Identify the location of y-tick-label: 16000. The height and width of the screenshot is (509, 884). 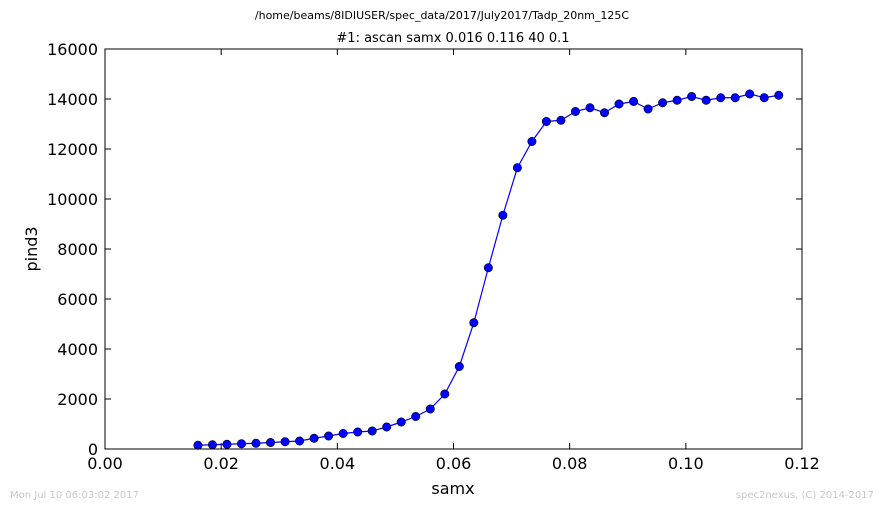
(72, 49).